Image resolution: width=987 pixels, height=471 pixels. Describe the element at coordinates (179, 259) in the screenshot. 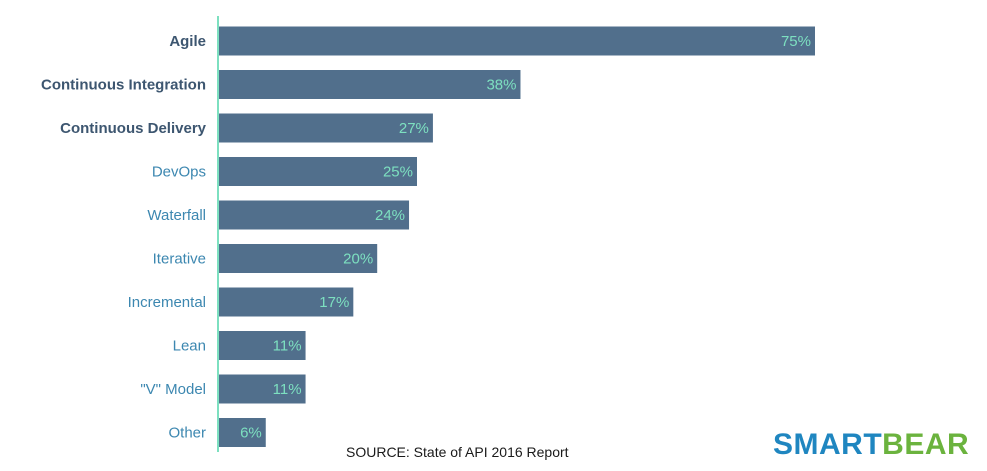

I see `category-label: Iterative` at that location.